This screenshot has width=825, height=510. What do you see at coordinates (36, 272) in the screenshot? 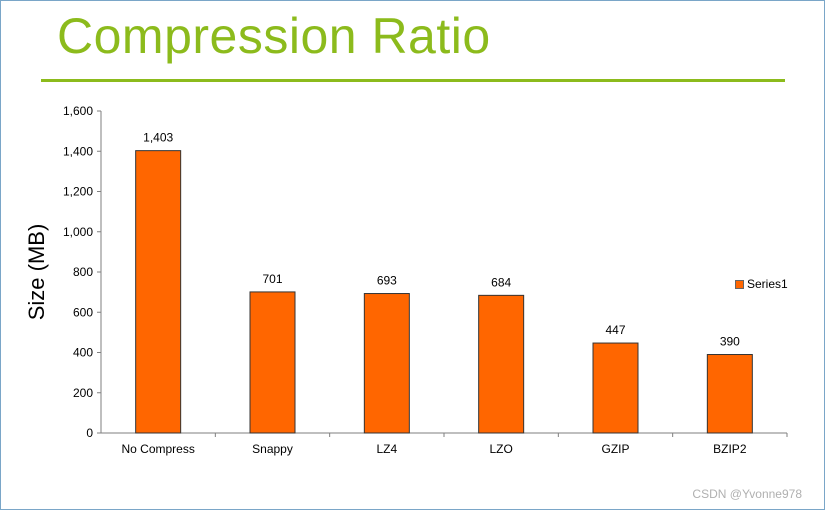
I see `y-axis-title: Size (MB)` at bounding box center [36, 272].